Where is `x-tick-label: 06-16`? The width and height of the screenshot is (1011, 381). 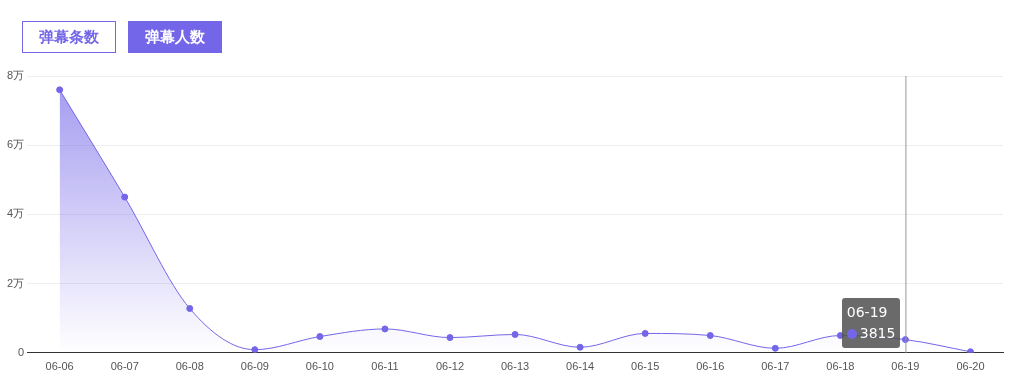 x-tick-label: 06-16 is located at coordinates (710, 366).